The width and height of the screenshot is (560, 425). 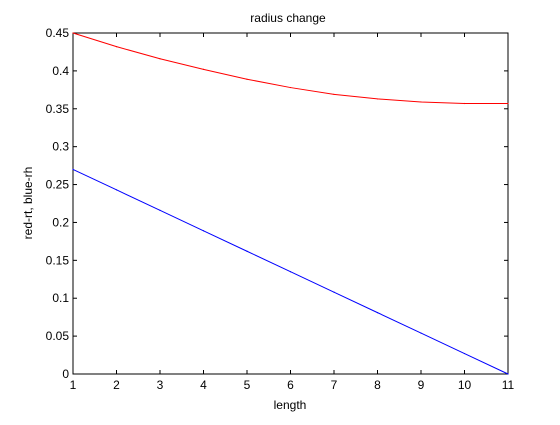 What do you see at coordinates (203, 385) in the screenshot?
I see `x-tick-label: 4` at bounding box center [203, 385].